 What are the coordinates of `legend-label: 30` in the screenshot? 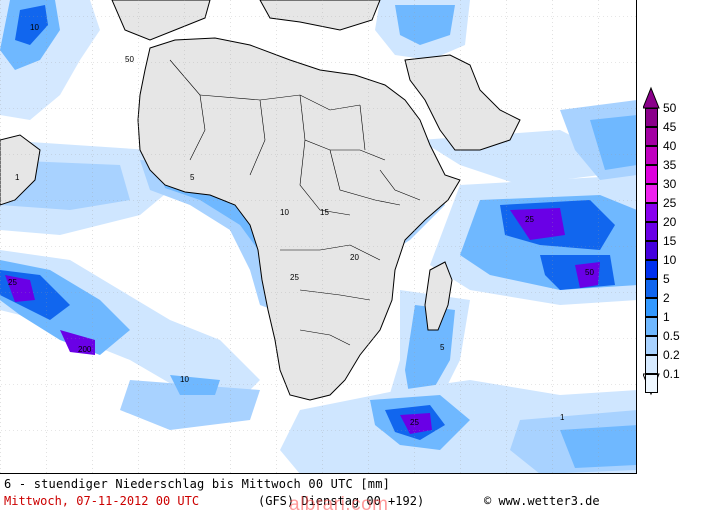 It's located at (670, 184).